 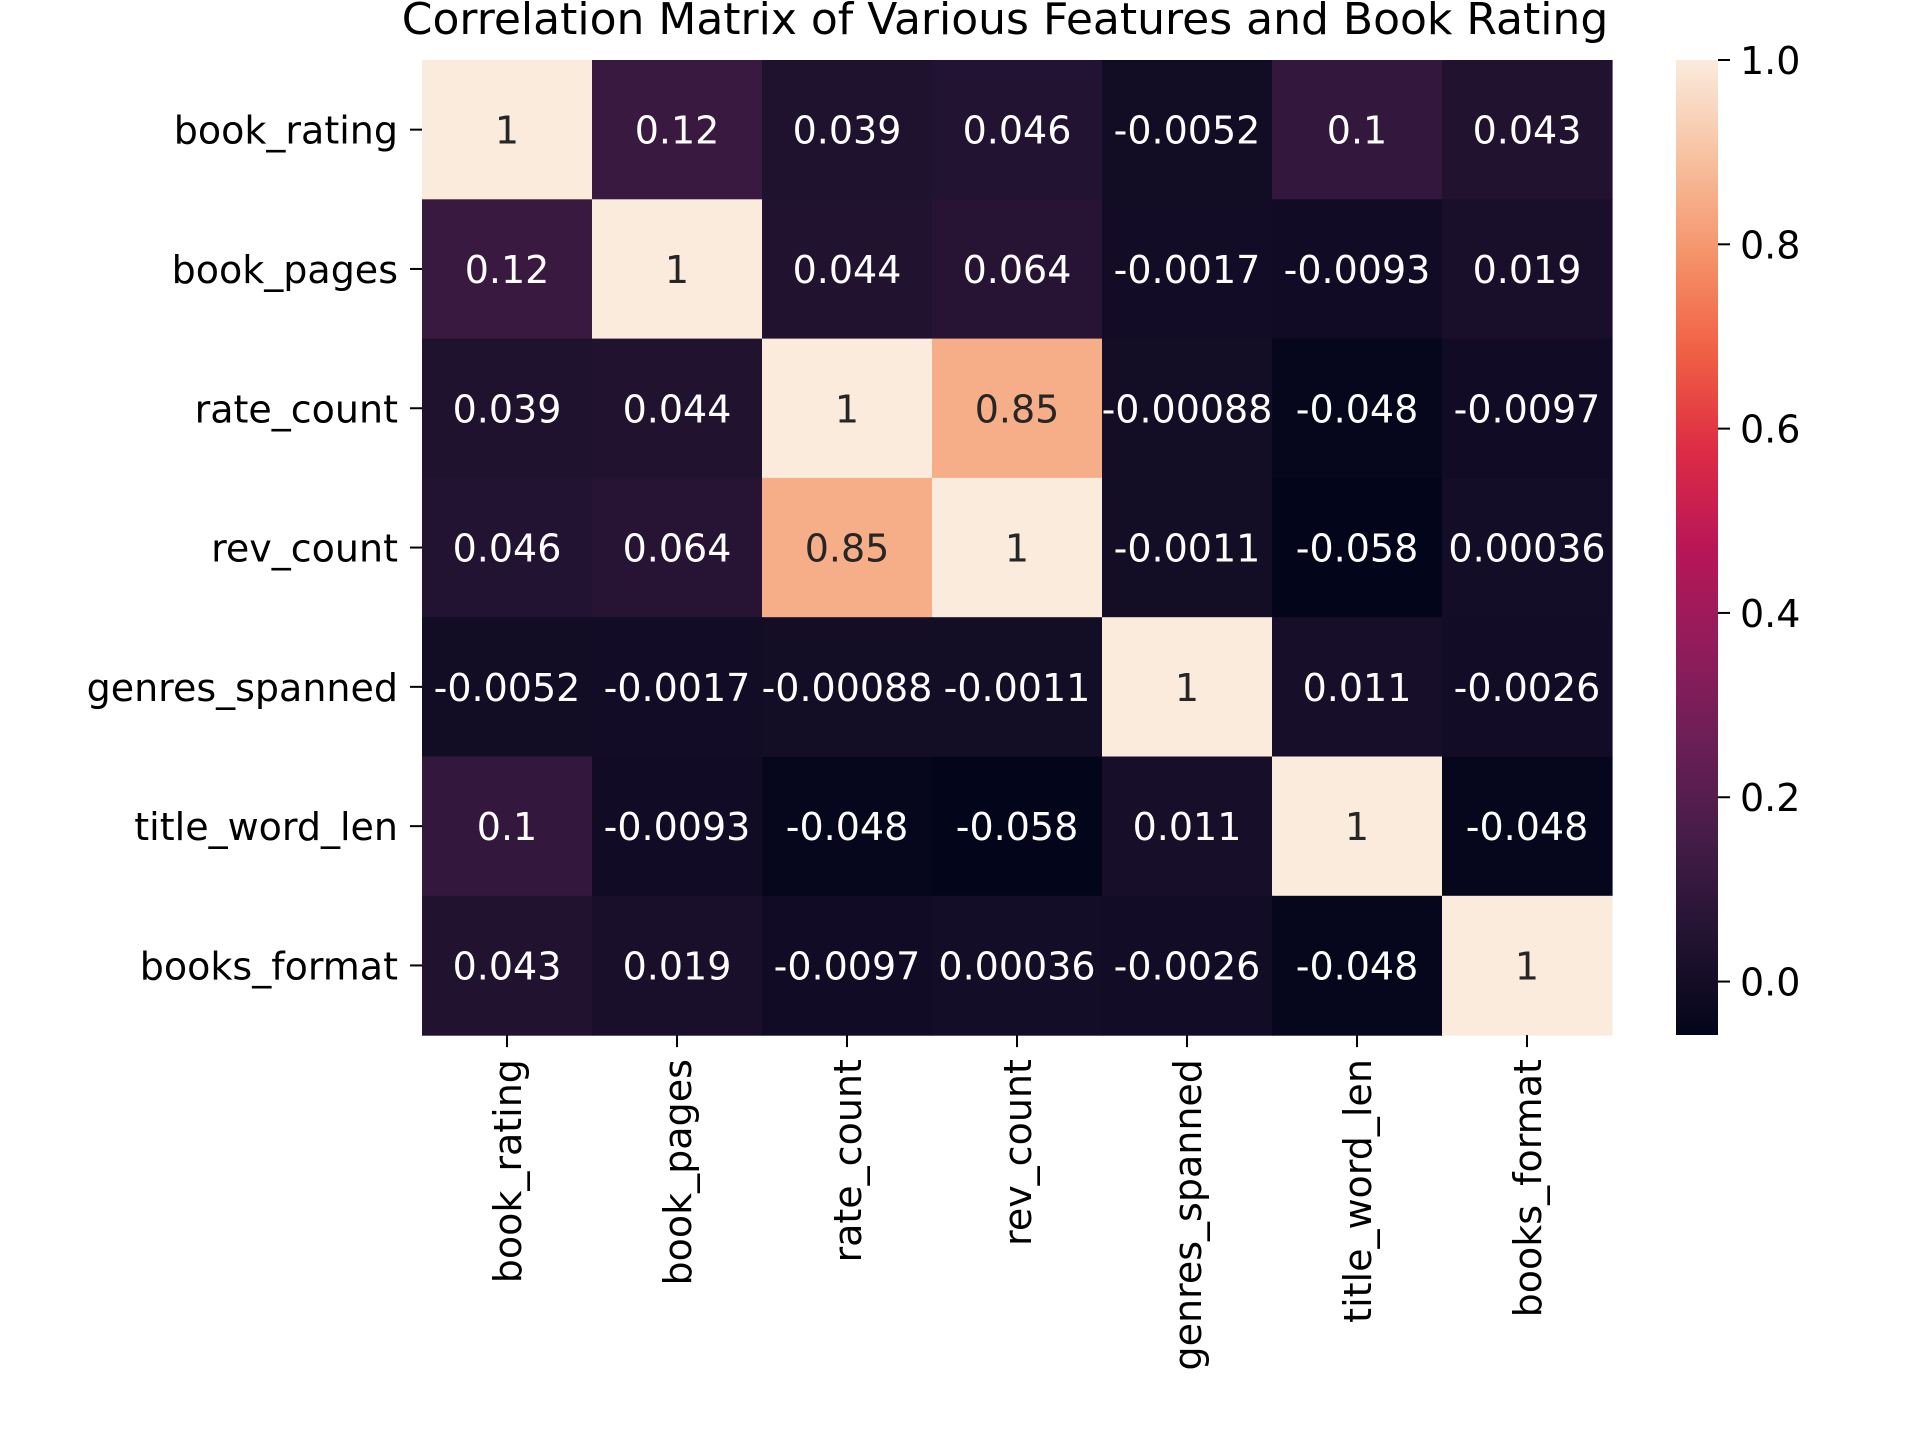 What do you see at coordinates (678, 1172) in the screenshot?
I see `x-tick-label-book_pages: book_pages` at bounding box center [678, 1172].